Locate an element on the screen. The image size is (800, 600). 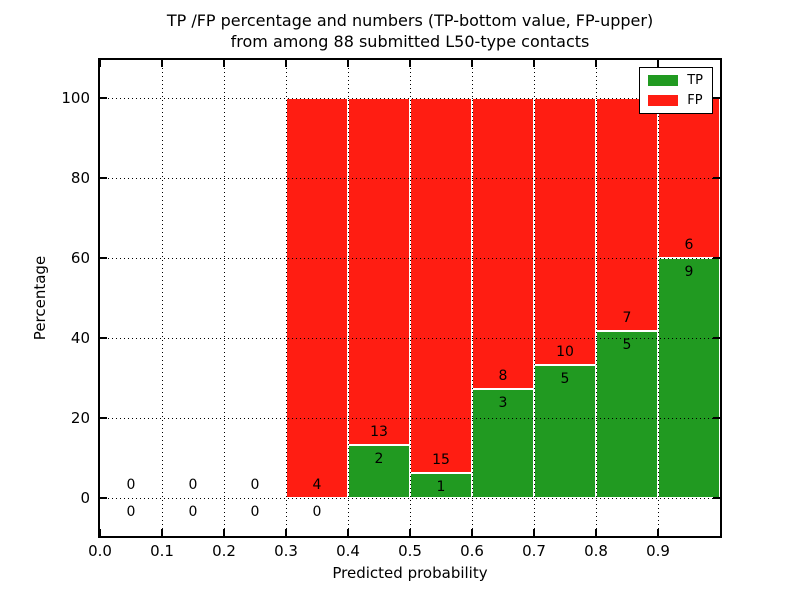
bar-count-fp: 13 is located at coordinates (379, 431).